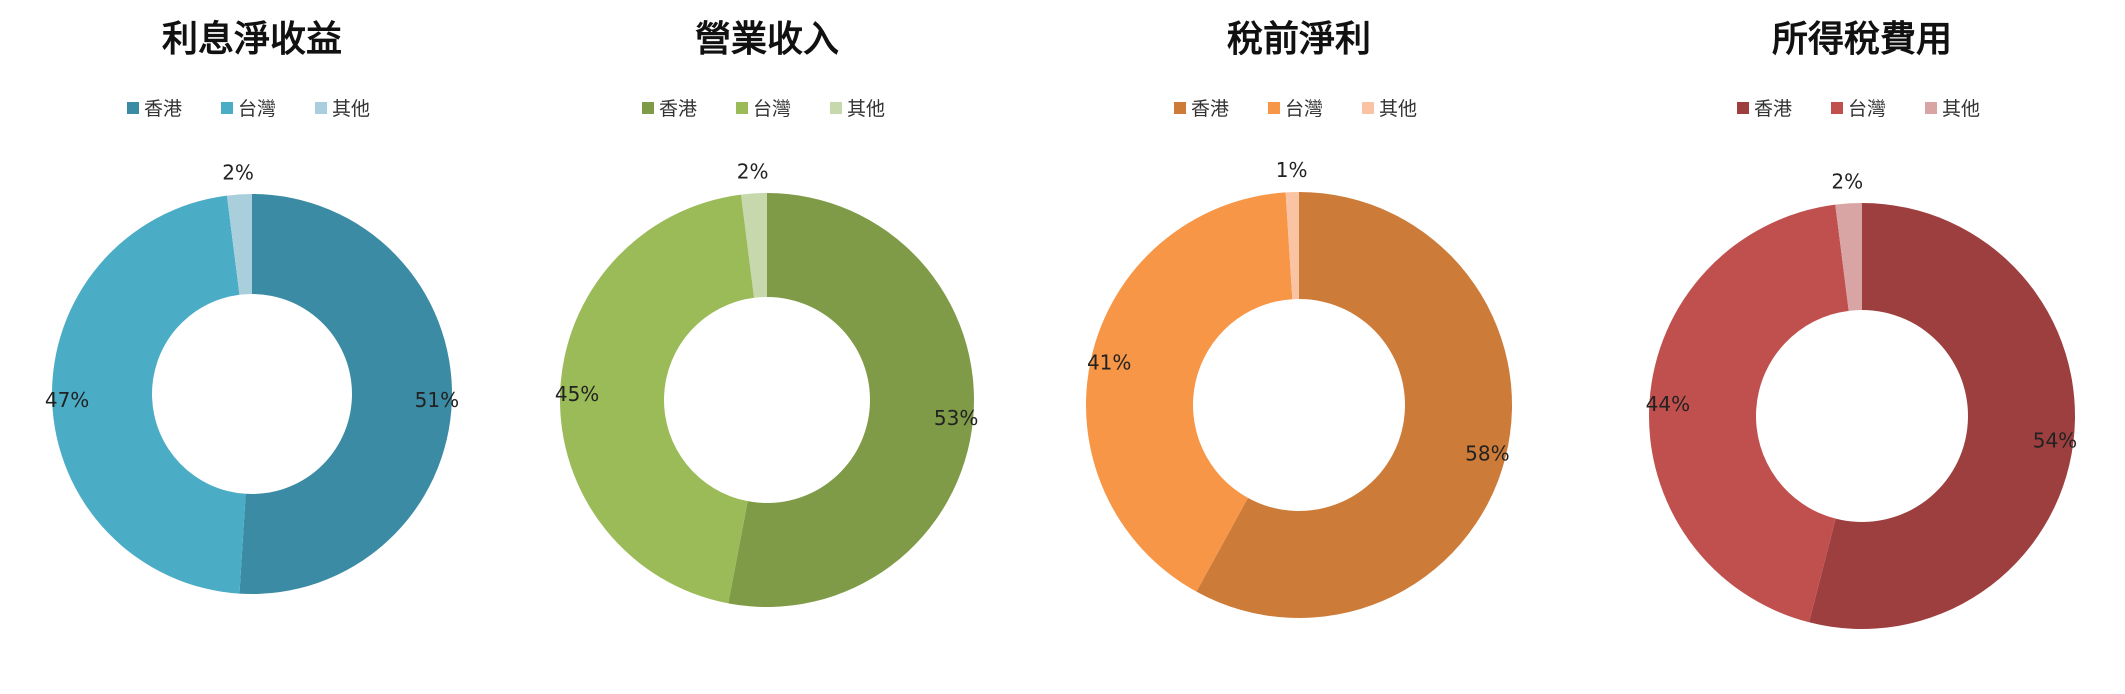 This screenshot has height=694, width=2125. What do you see at coordinates (1299, 39) in the screenshot?
I see `chart-title: 稅前淨利` at bounding box center [1299, 39].